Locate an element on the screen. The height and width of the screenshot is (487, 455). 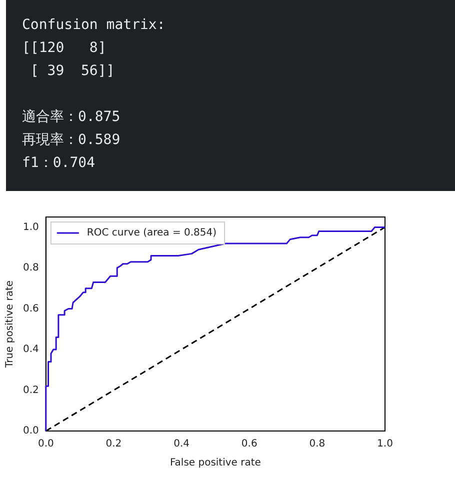
y-tick-label: 0.4 is located at coordinates (30, 350).